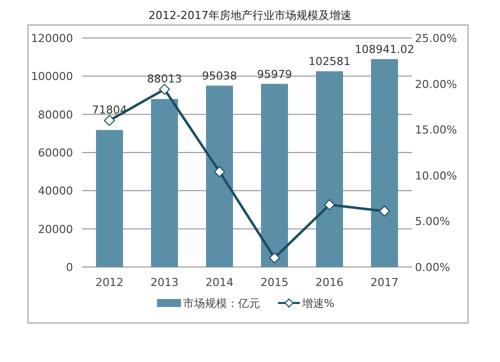 This screenshot has height=362, width=500. I want to click on y-tick-label: 0, so click(69, 267).